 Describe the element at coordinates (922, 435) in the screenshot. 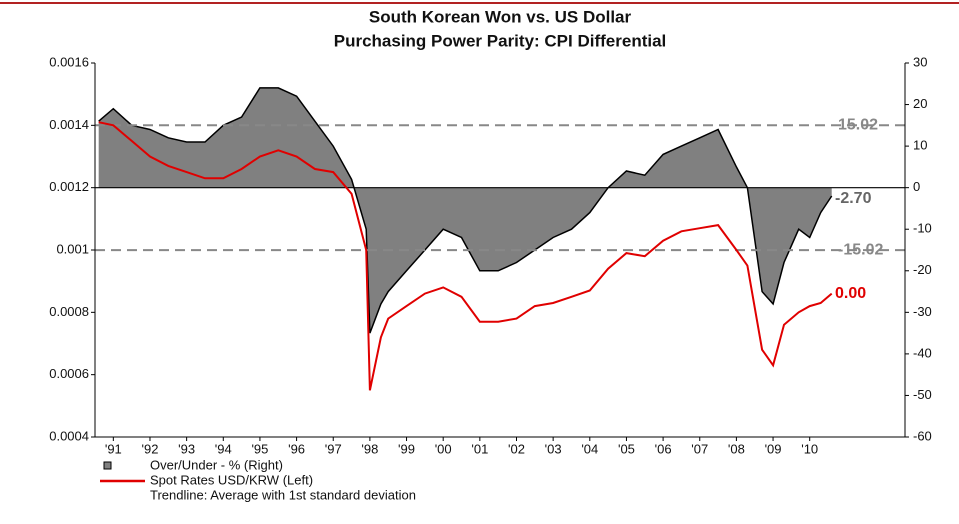

I see `y2-tick-label: -60` at that location.